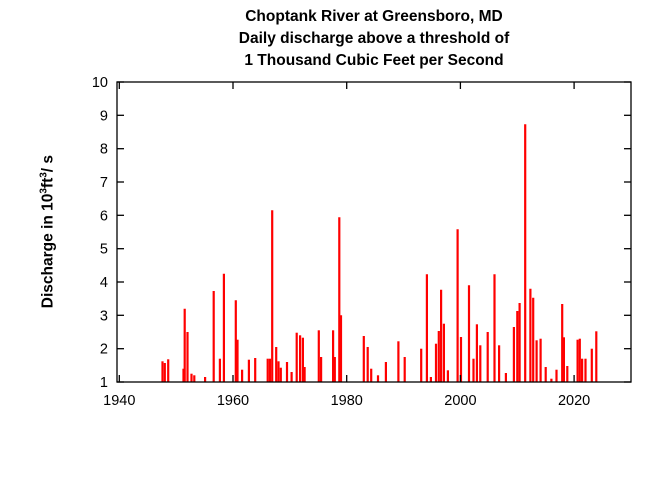 This screenshot has width=672, height=480. Describe the element at coordinates (104, 216) in the screenshot. I see `y-tick-label: 6` at that location.